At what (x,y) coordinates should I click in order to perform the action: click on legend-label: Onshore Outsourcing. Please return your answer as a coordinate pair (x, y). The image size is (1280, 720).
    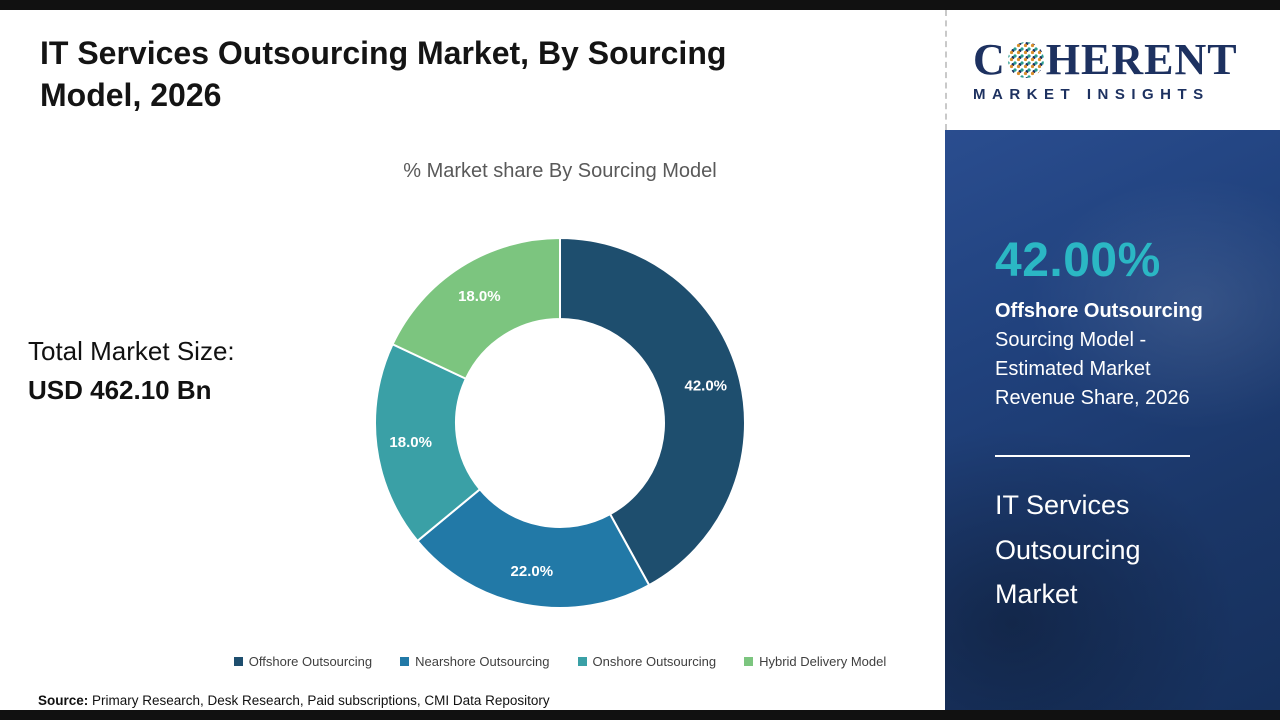
    Looking at the image, I should click on (654, 661).